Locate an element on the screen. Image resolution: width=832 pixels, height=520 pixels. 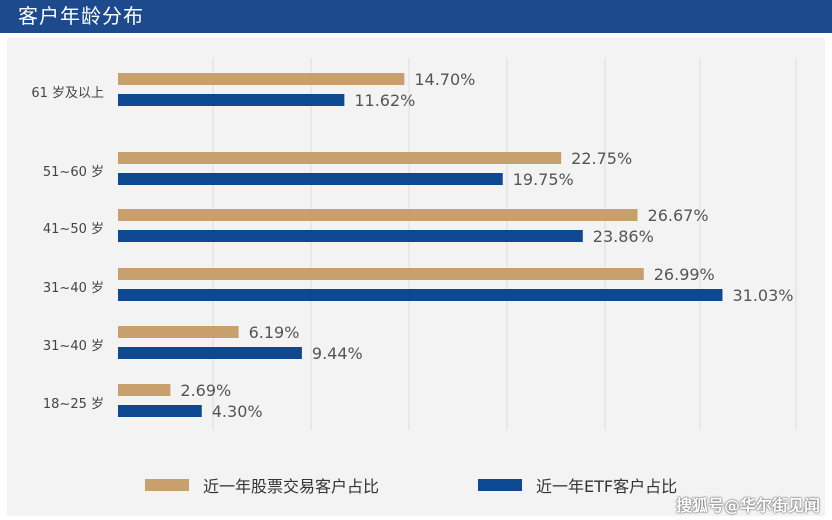
data-label-etf: 11.62% is located at coordinates (384, 100).